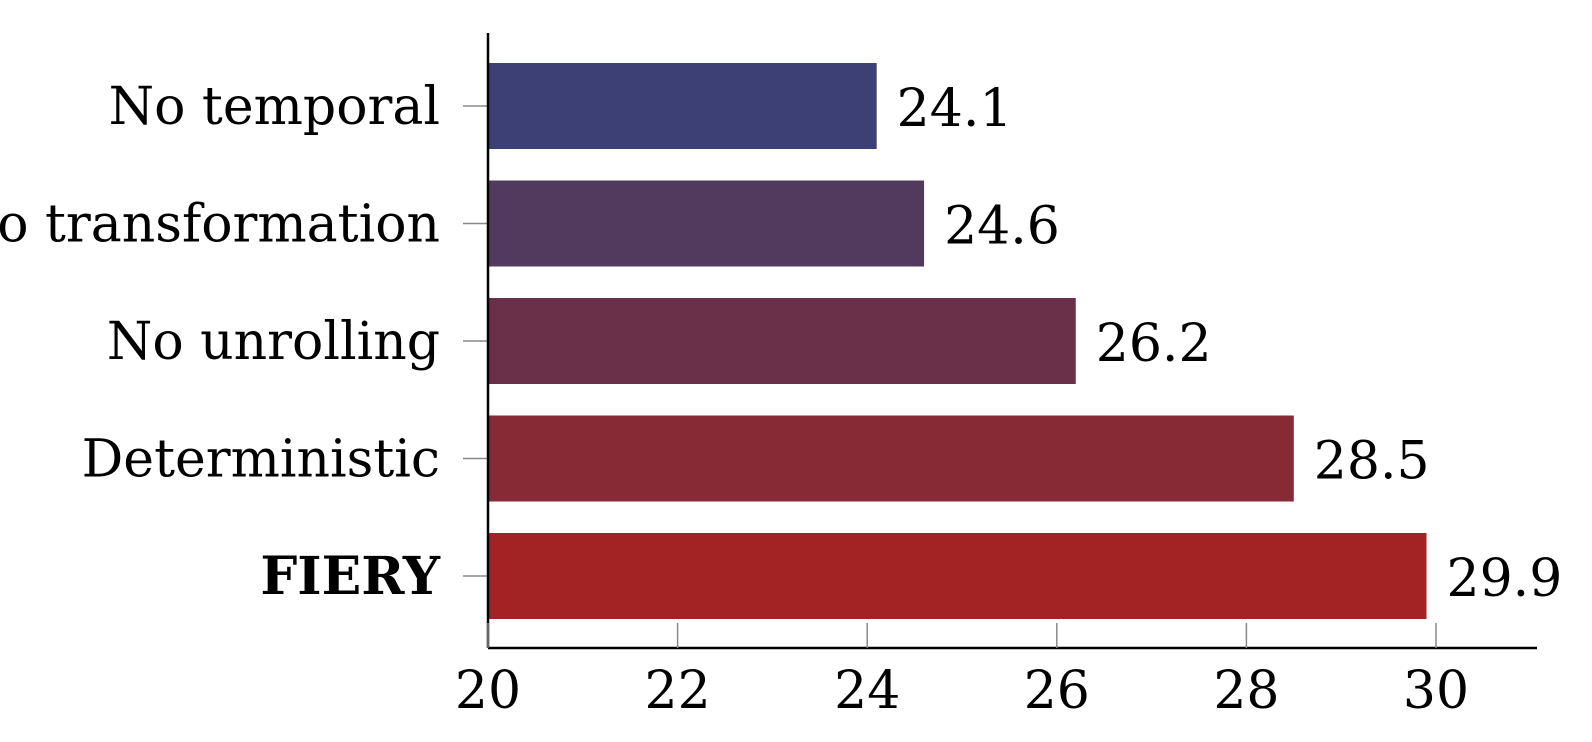 This screenshot has height=742, width=1592. Describe the element at coordinates (1372, 462) in the screenshot. I see `value-label-deterministic: 28.5` at that location.